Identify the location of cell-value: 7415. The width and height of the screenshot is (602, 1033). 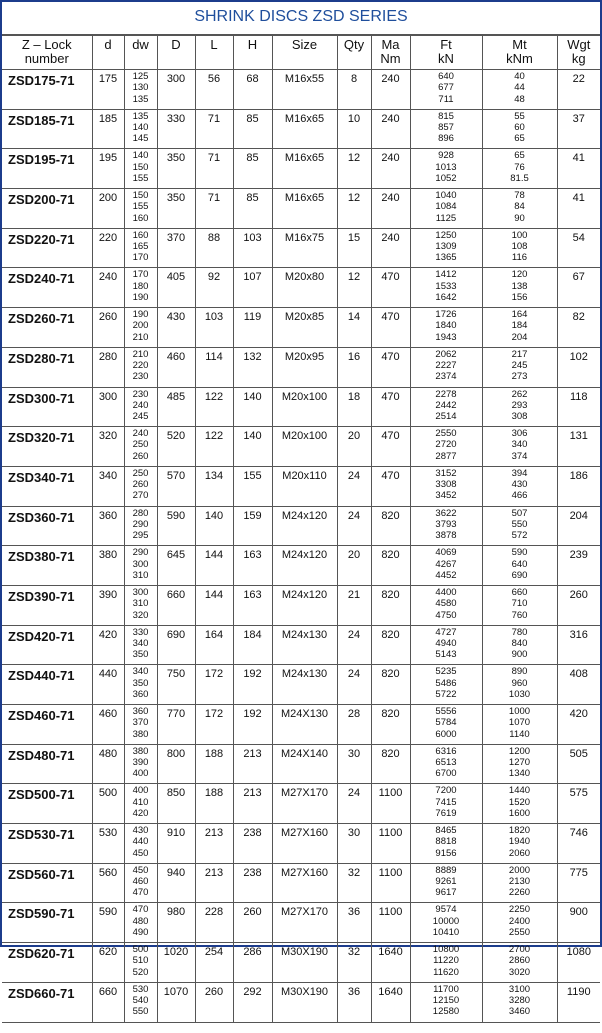
(446, 802).